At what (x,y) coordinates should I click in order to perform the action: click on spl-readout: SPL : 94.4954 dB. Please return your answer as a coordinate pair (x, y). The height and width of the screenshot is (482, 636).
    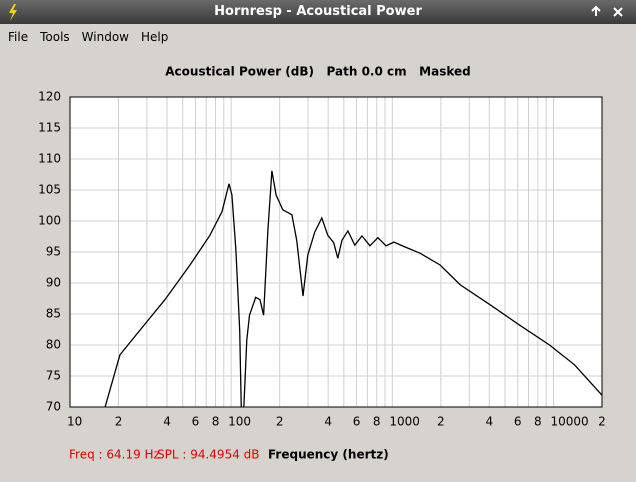
    Looking at the image, I should click on (208, 455).